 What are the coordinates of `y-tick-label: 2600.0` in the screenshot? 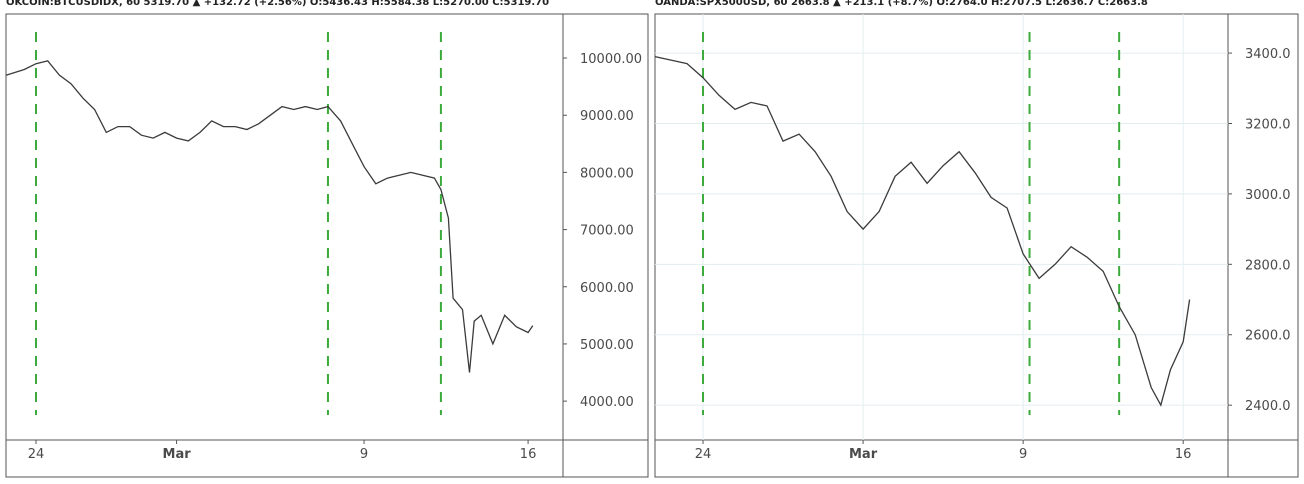 It's located at (1268, 336).